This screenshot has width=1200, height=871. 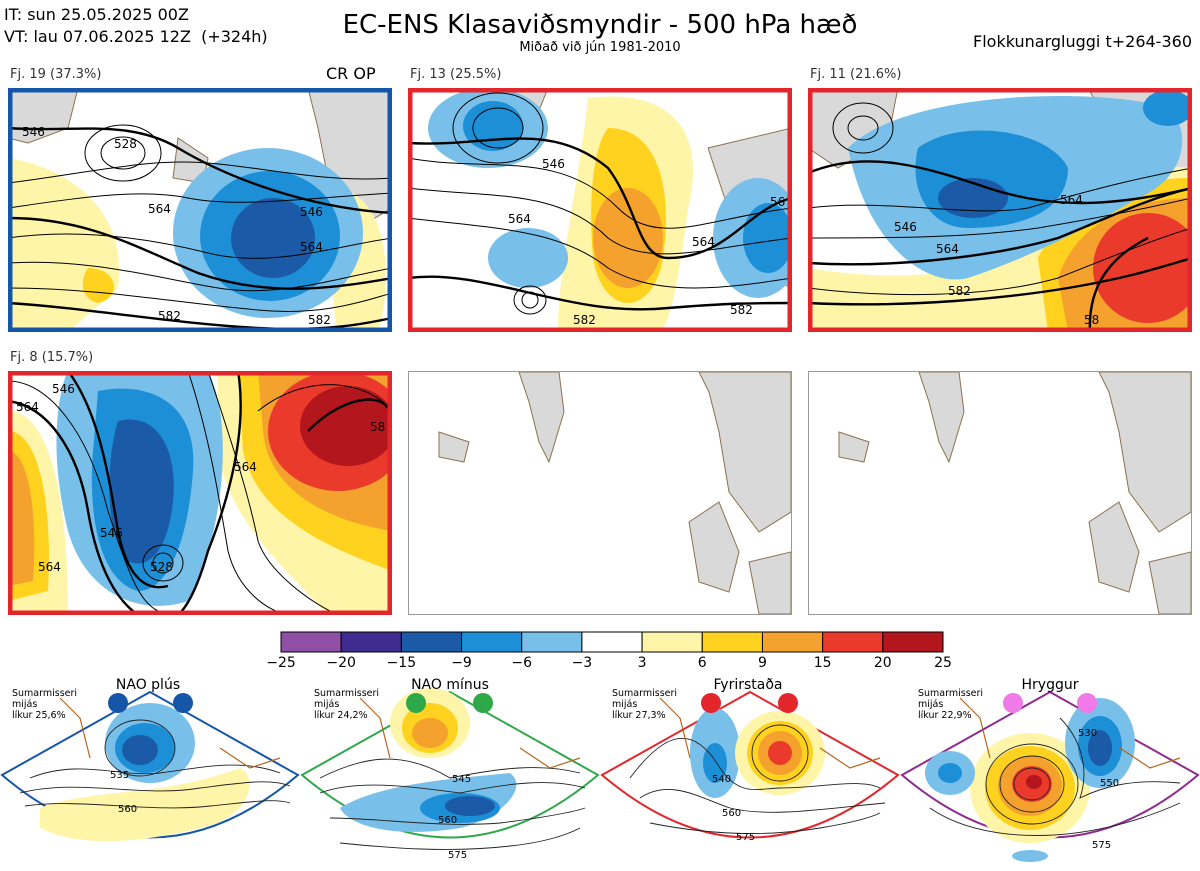 I want to click on colorbar-tick-label: −6, so click(x=522, y=663).